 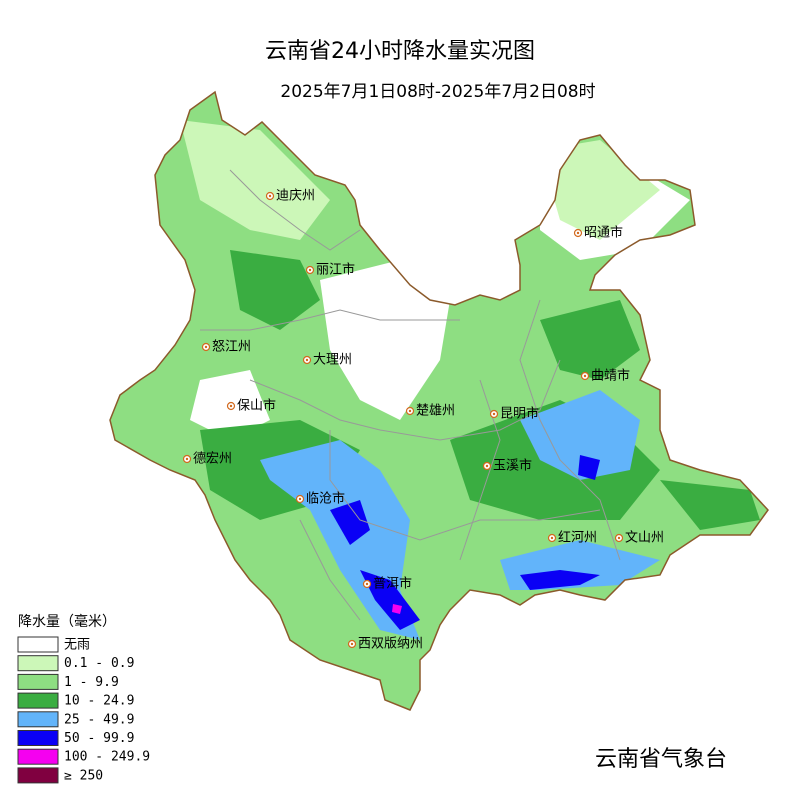 What do you see at coordinates (390, 644) in the screenshot?
I see `city-label: 西双版纳州` at bounding box center [390, 644].